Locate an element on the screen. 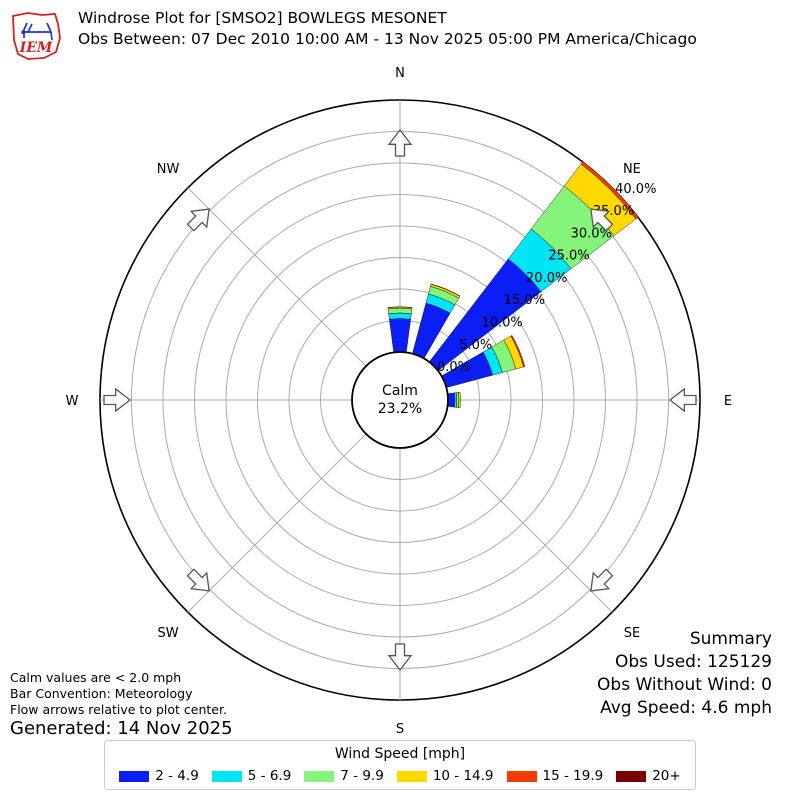 The image size is (800, 800). compass-label-w: W is located at coordinates (72, 401).